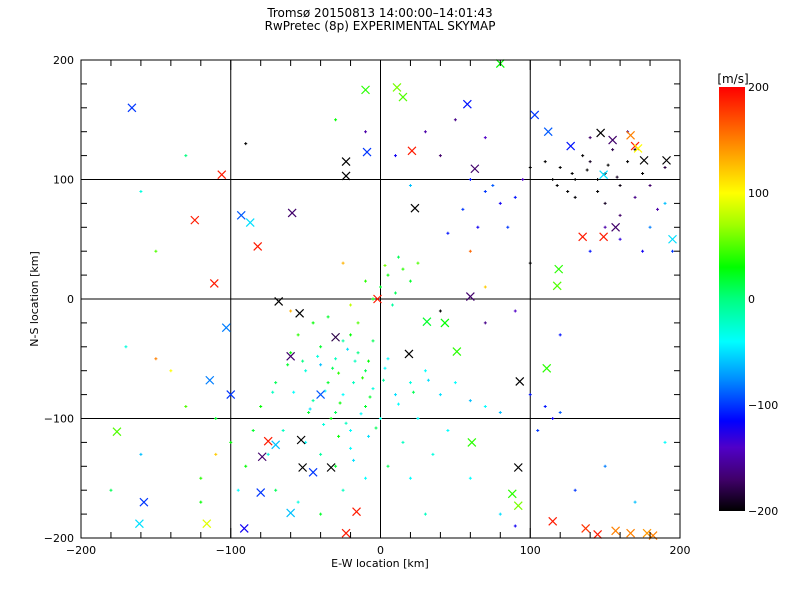  What do you see at coordinates (70, 299) in the screenshot?
I see `y-tick-label: 0` at bounding box center [70, 299].